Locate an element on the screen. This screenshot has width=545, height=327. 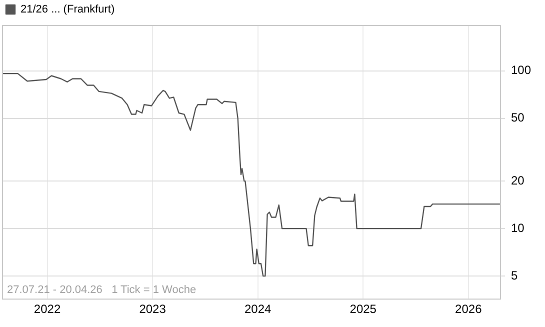
y-tick-label: 100 is located at coordinates (521, 70).